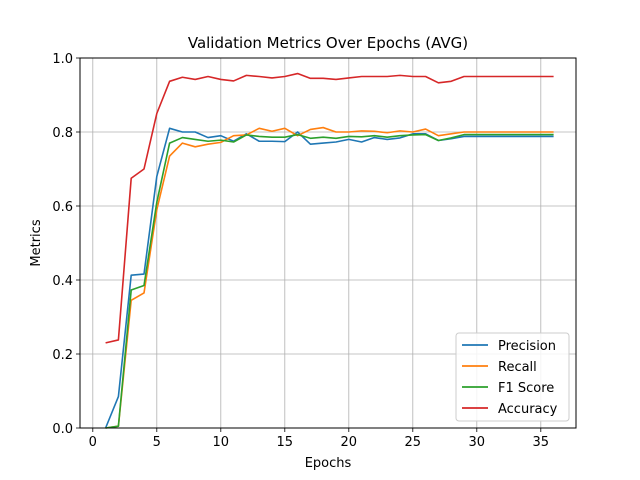  Describe the element at coordinates (527, 346) in the screenshot. I see `legend-label-precision: Precision` at that location.